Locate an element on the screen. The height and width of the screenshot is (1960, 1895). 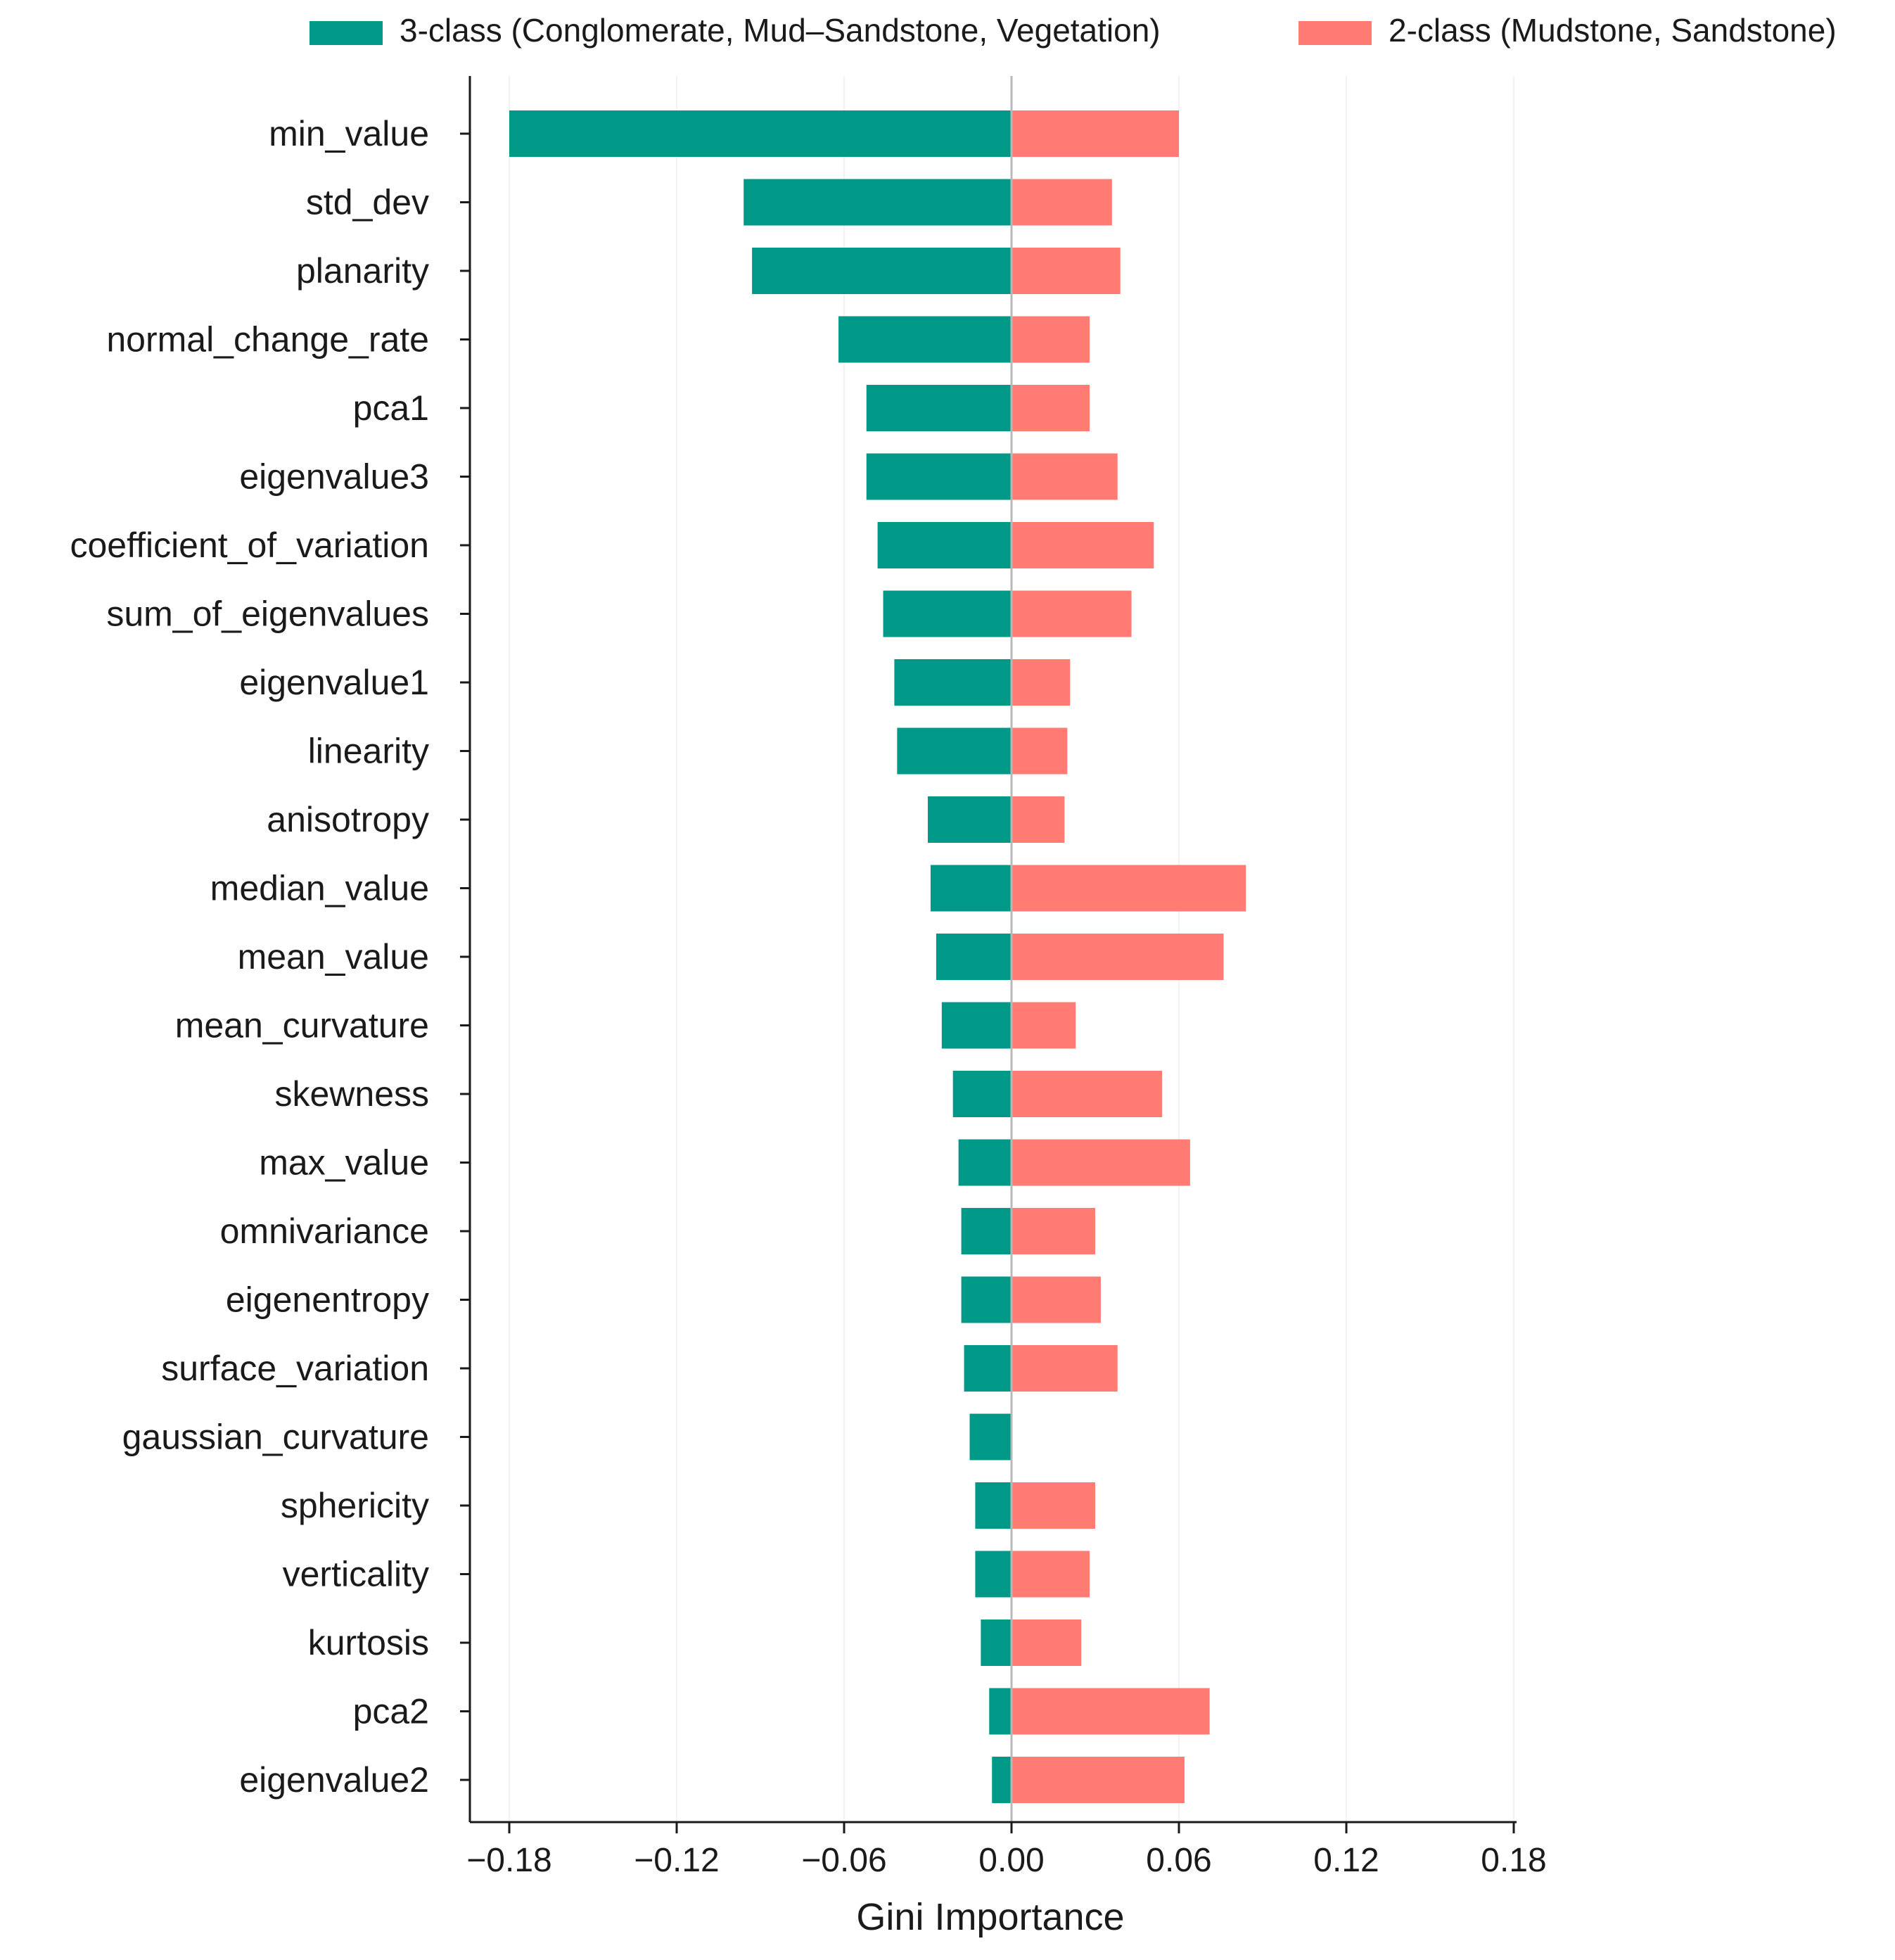
y-tick-label-median-value: median_value is located at coordinates (319, 888).